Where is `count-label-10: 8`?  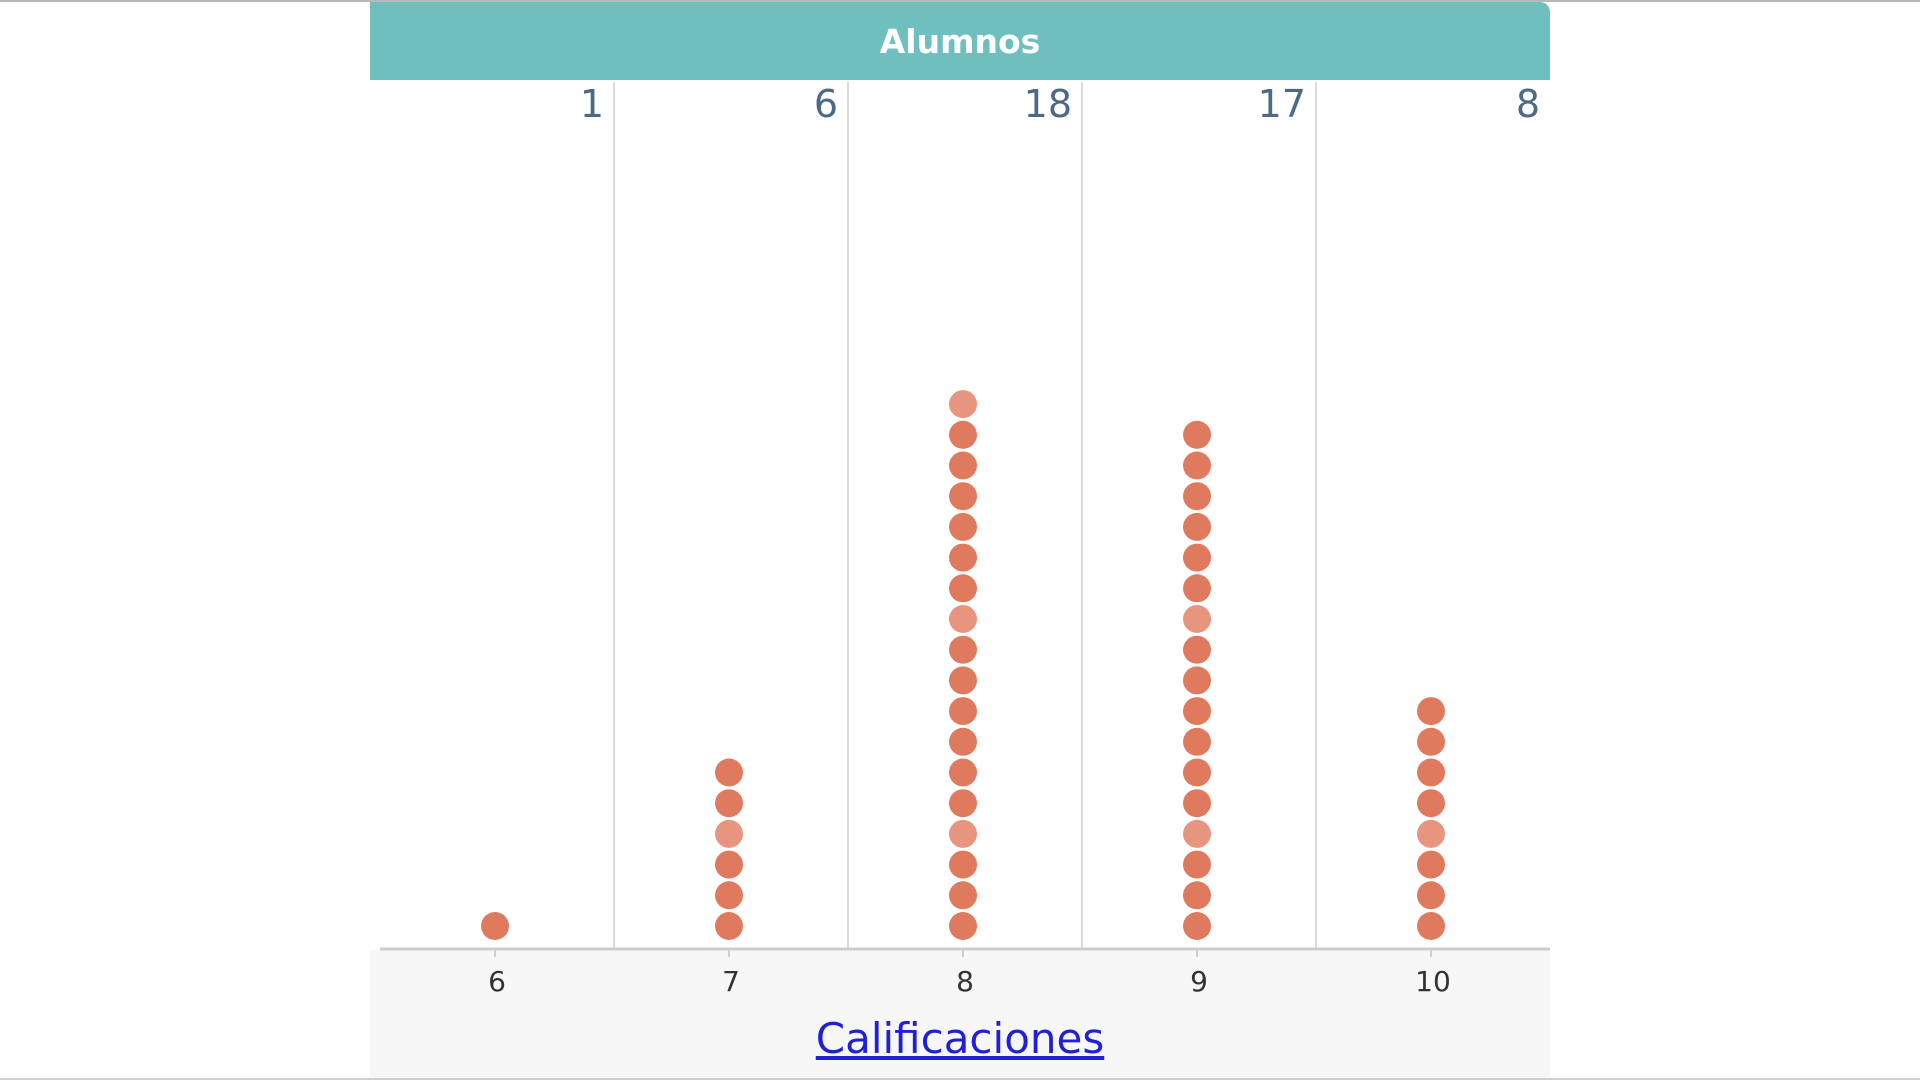 count-label-10: 8 is located at coordinates (1528, 104).